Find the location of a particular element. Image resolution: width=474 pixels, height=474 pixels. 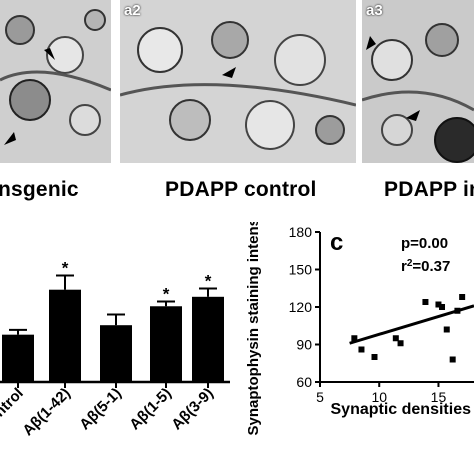

y-tick-label: 180 is located at coordinates (301, 232).